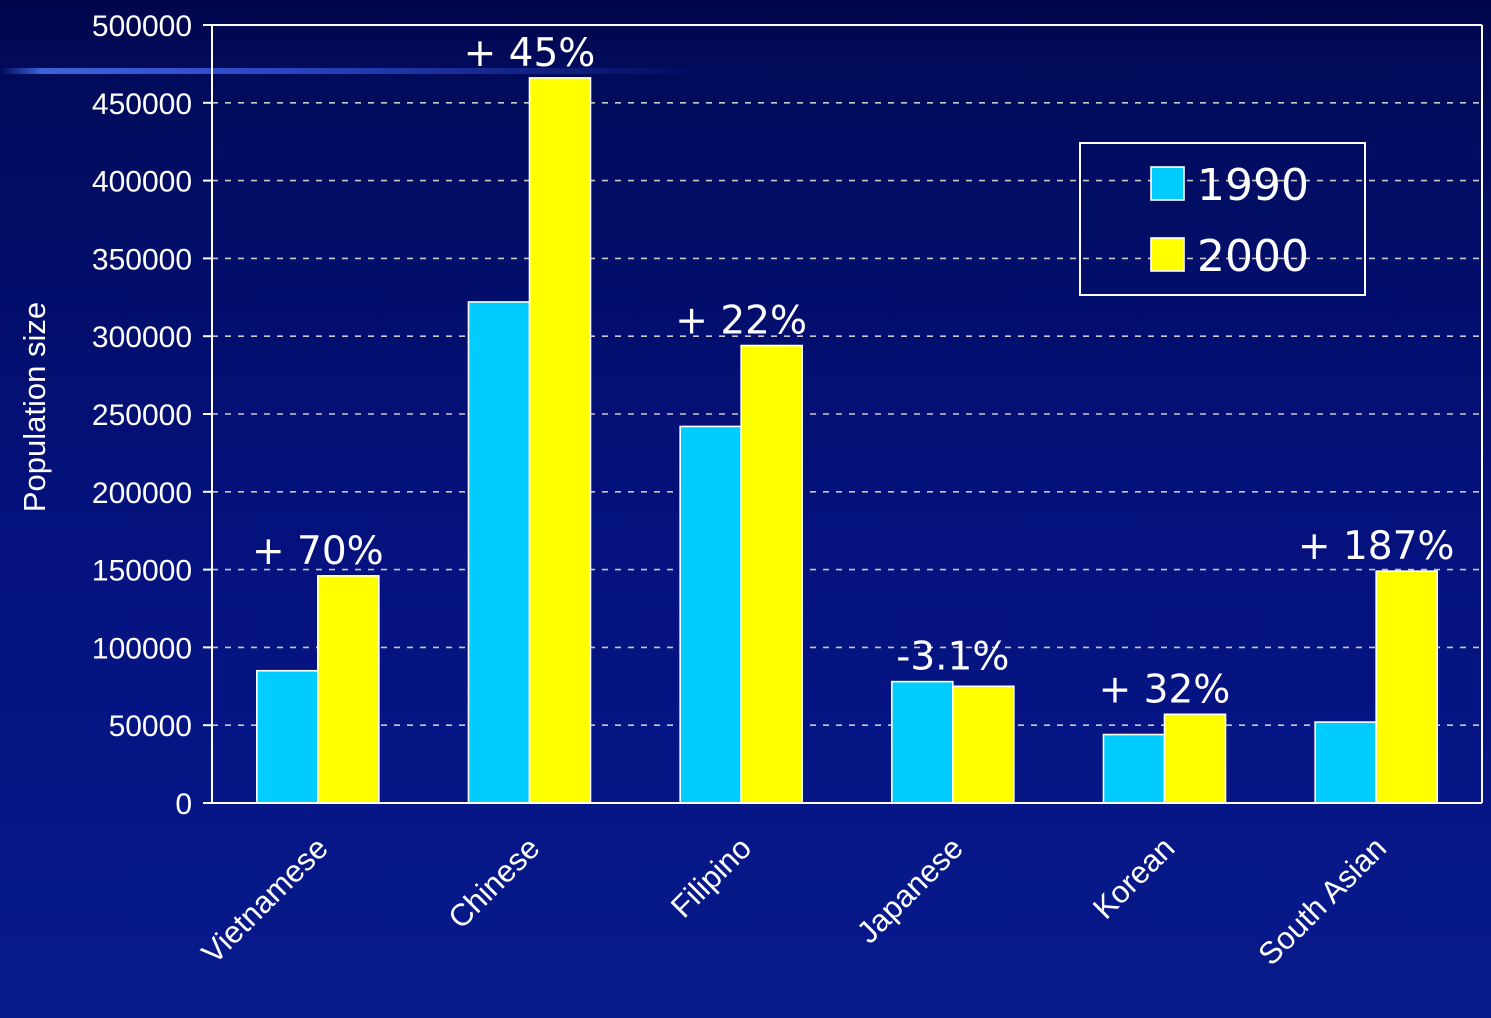 Image resolution: width=1491 pixels, height=1018 pixels. Describe the element at coordinates (142, 571) in the screenshot. I see `y-tick-label: 150000` at that location.